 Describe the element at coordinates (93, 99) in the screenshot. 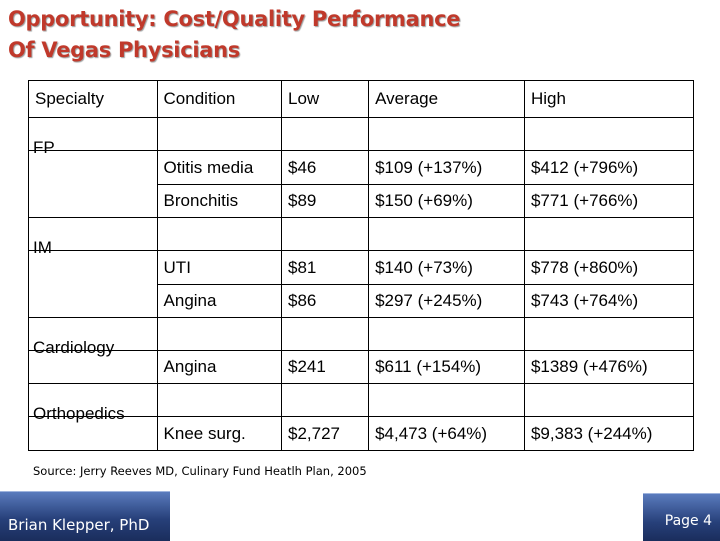

I see `header-specialty: Specialty` at that location.